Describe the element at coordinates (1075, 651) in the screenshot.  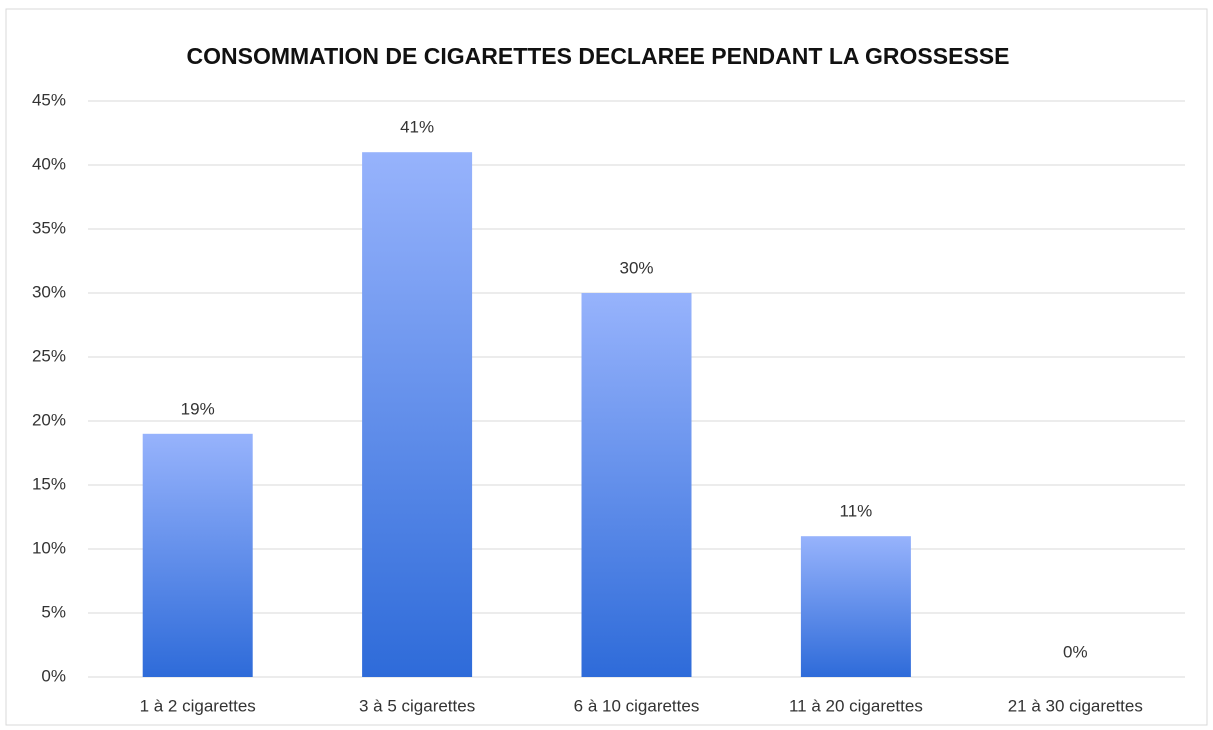
I see `data-label: 0%` at that location.